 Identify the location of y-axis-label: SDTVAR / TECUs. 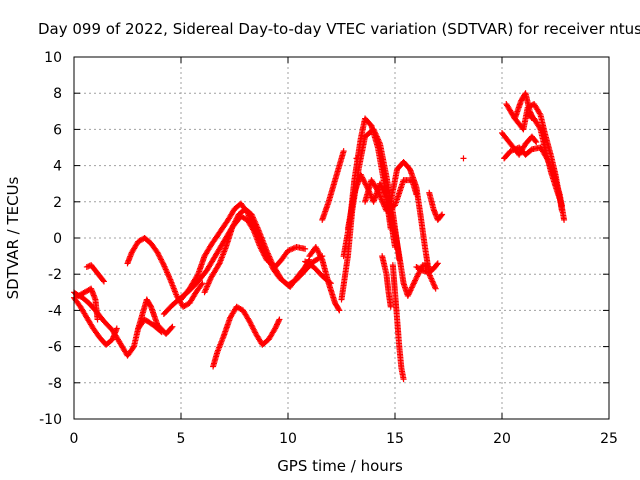
(13, 237).